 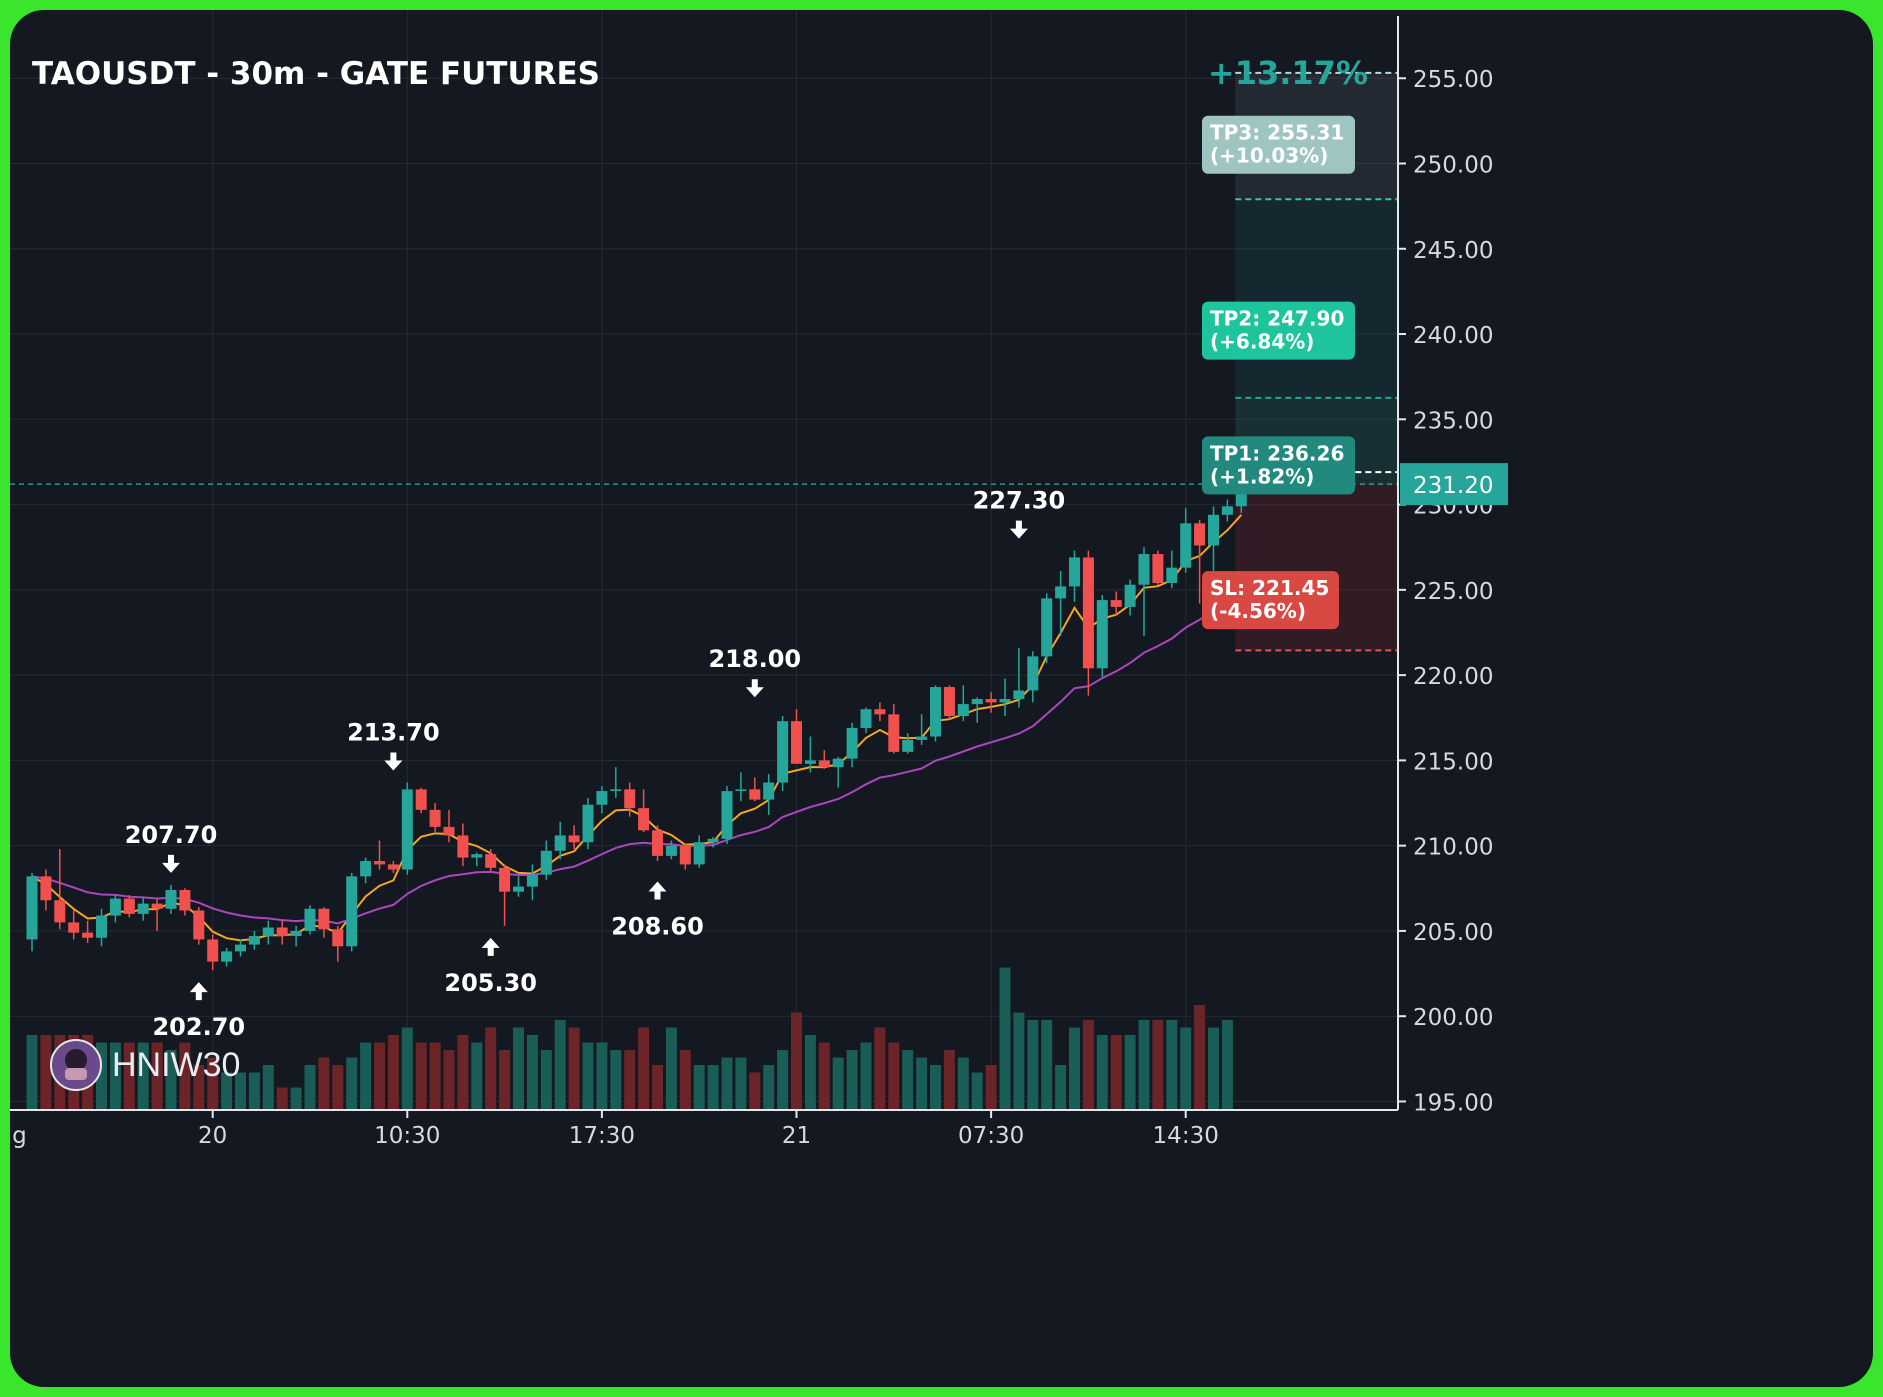 What do you see at coordinates (1453, 762) in the screenshot?
I see `y-tick-label: 215.00` at bounding box center [1453, 762].